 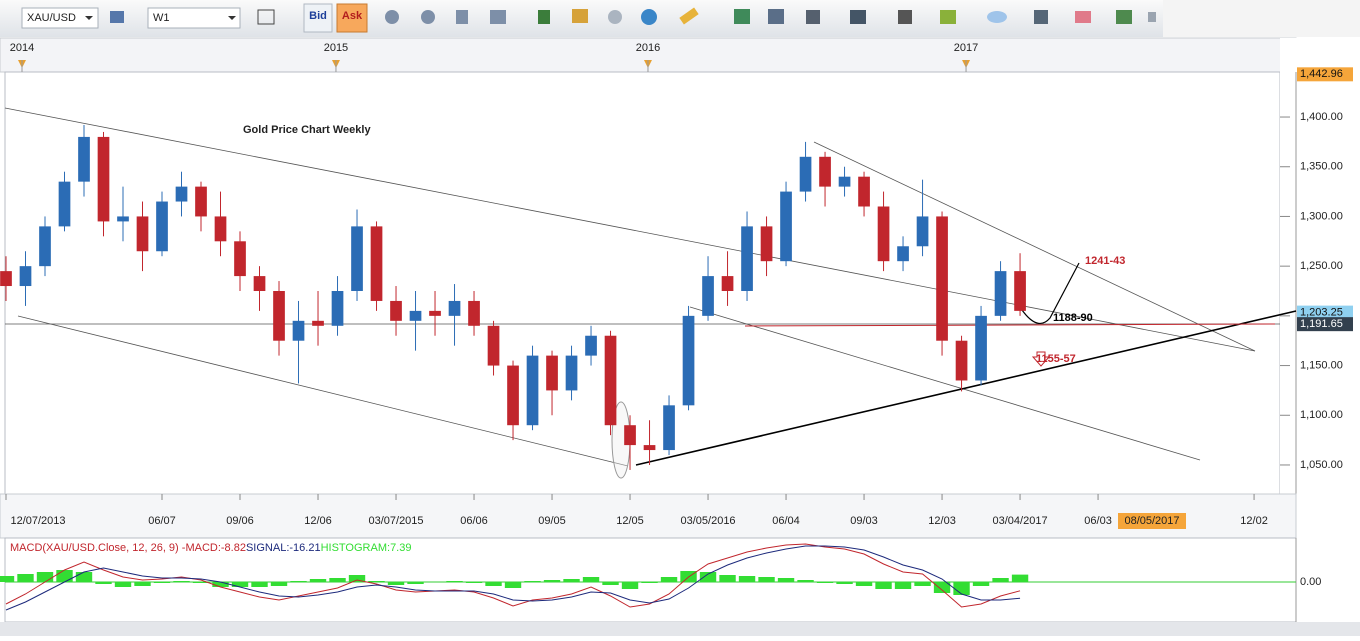 I want to click on macd-panel, so click(x=650, y=580).